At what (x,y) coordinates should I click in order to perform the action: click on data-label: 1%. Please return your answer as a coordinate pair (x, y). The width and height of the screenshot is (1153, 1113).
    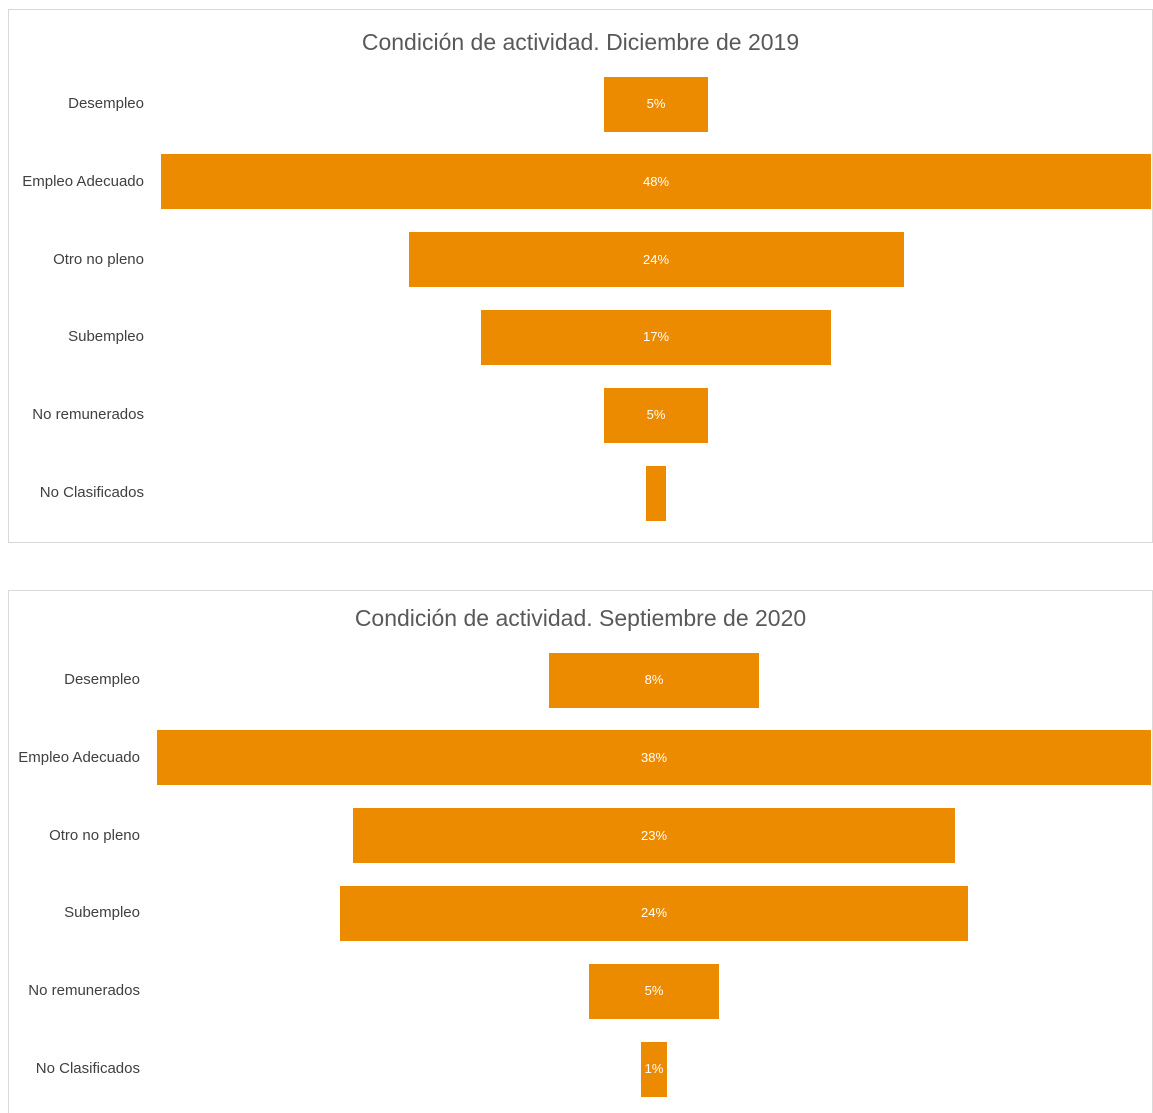
    Looking at the image, I should click on (654, 1068).